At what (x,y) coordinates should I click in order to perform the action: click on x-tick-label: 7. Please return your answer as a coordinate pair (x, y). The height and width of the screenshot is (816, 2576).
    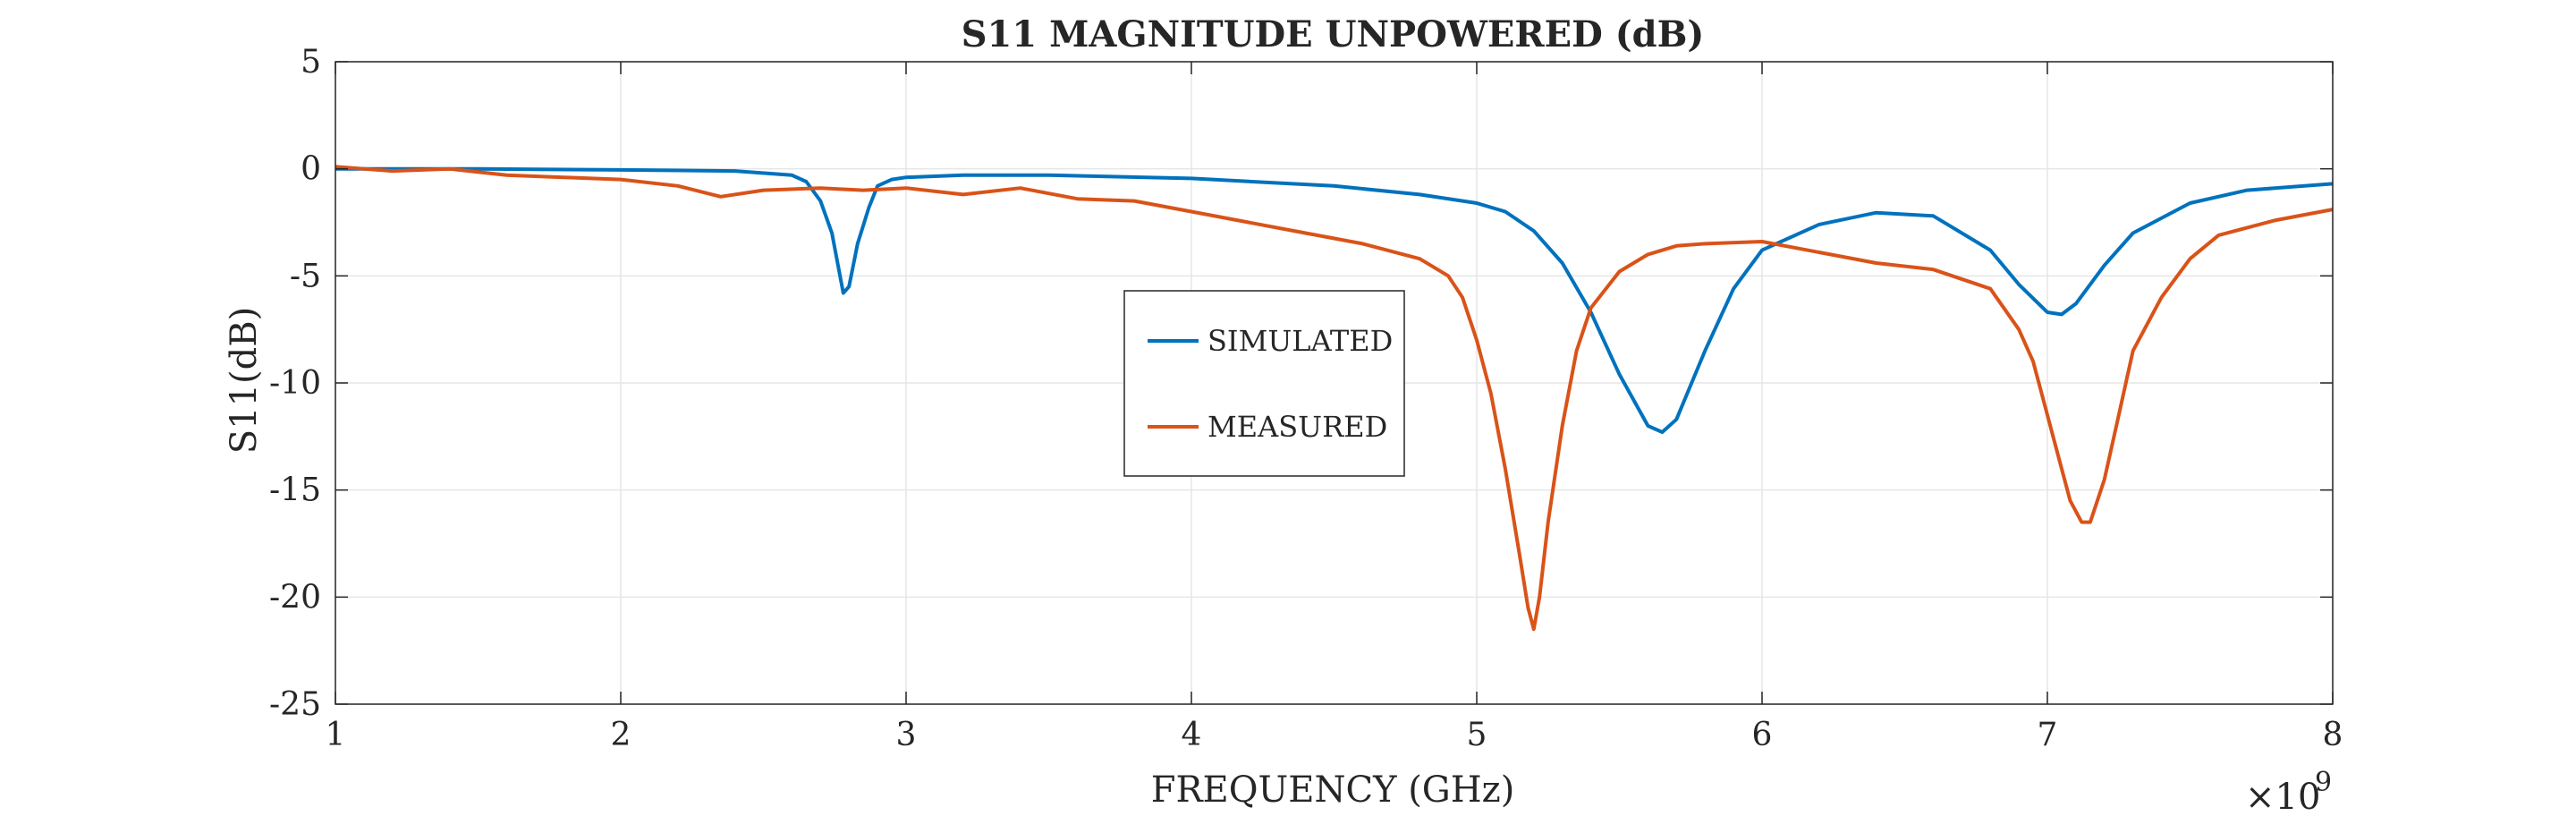
    Looking at the image, I should click on (2048, 735).